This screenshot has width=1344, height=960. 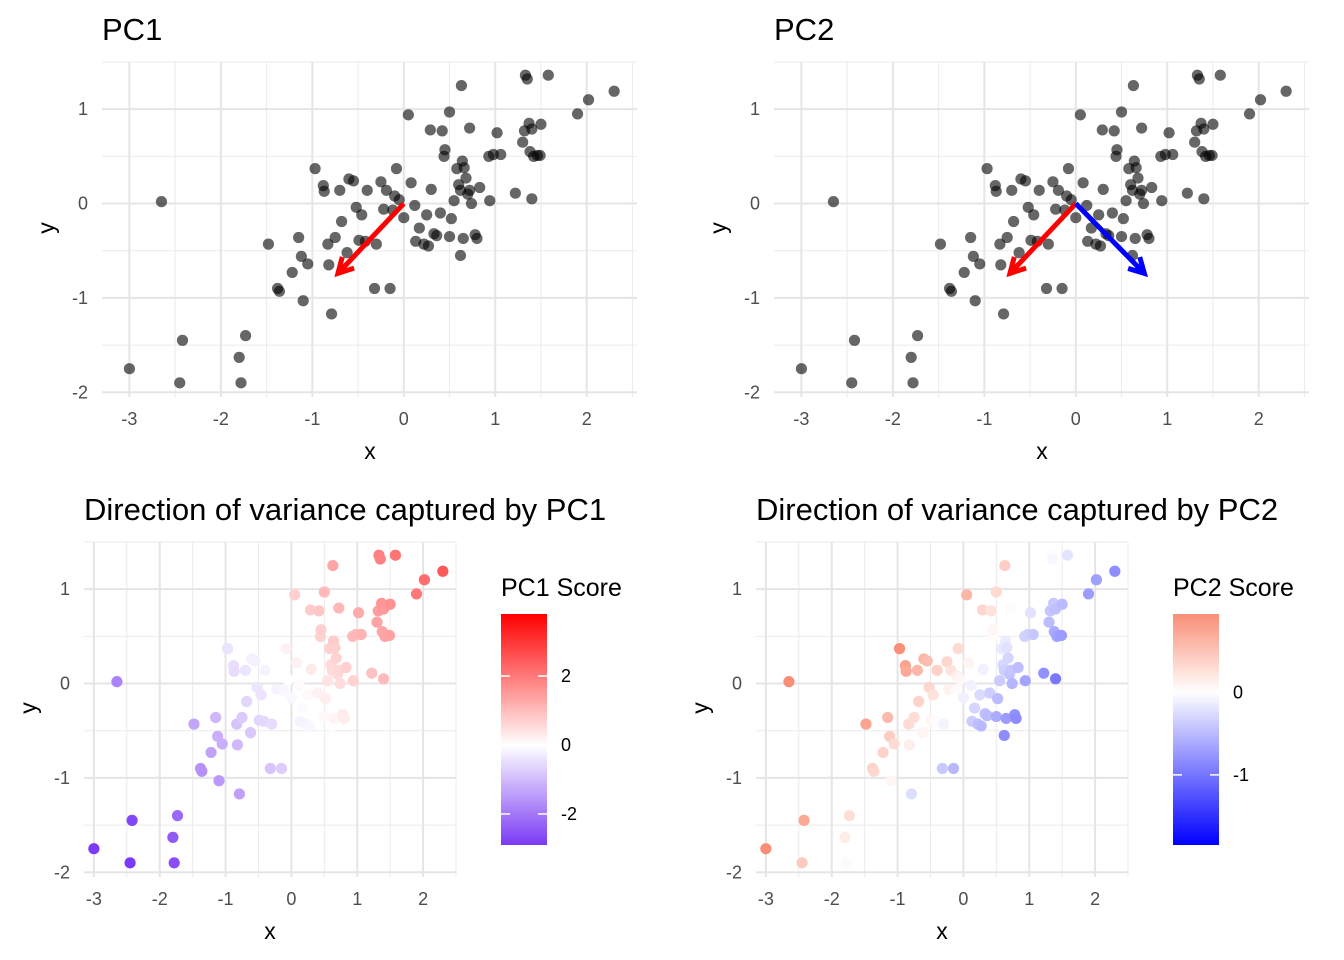 What do you see at coordinates (913, 744) in the screenshot?
I see `tick-labels: -3 -2 -1 0 1 2 -2 -1 0 1` at bounding box center [913, 744].